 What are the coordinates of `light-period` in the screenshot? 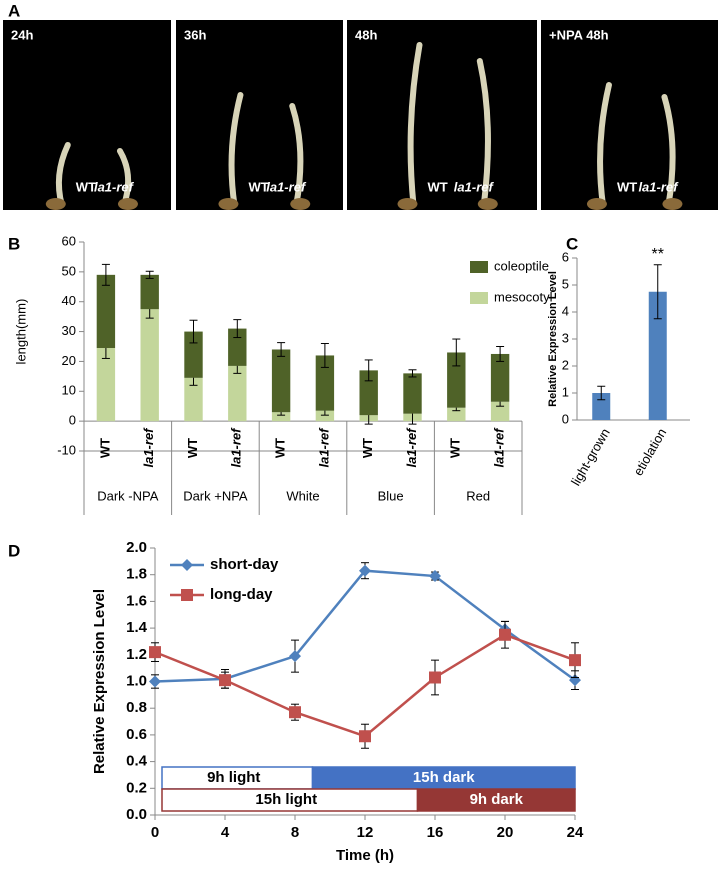 It's located at (496, 800).